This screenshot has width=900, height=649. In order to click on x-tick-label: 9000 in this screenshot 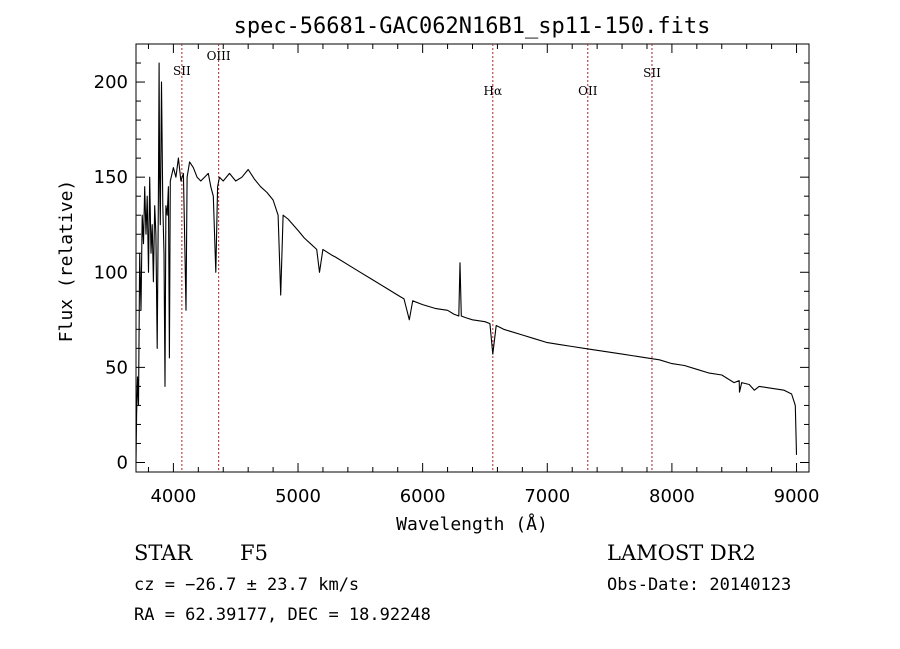, I will do `click(797, 496)`.